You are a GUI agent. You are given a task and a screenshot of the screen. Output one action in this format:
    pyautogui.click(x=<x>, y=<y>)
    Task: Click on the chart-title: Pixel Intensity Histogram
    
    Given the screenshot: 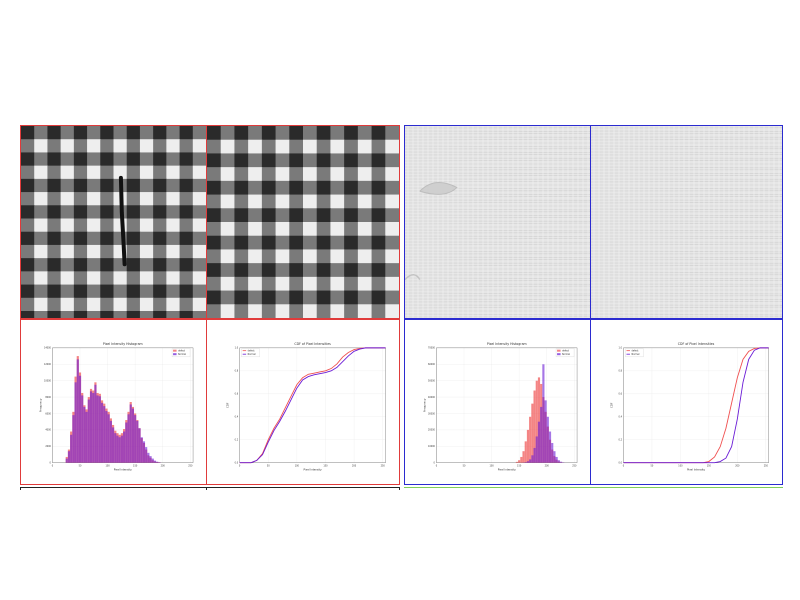 What is the action you would take?
    pyautogui.click(x=123, y=344)
    